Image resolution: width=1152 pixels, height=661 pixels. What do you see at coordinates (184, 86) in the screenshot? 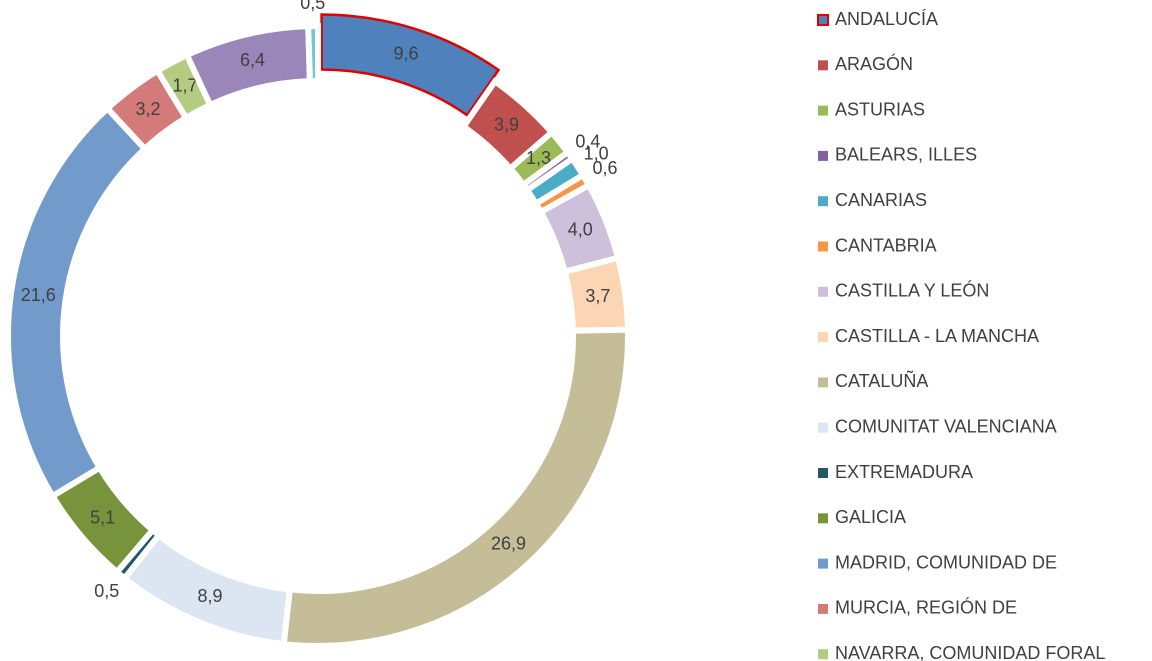
I see `data-label: 1,7` at bounding box center [184, 86].